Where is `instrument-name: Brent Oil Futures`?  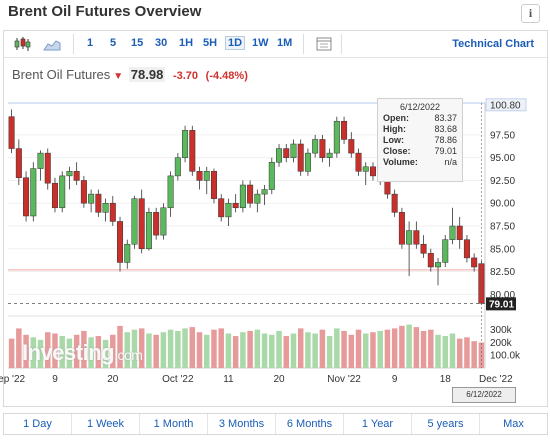
instrument-name: Brent Oil Futures is located at coordinates (61, 74).